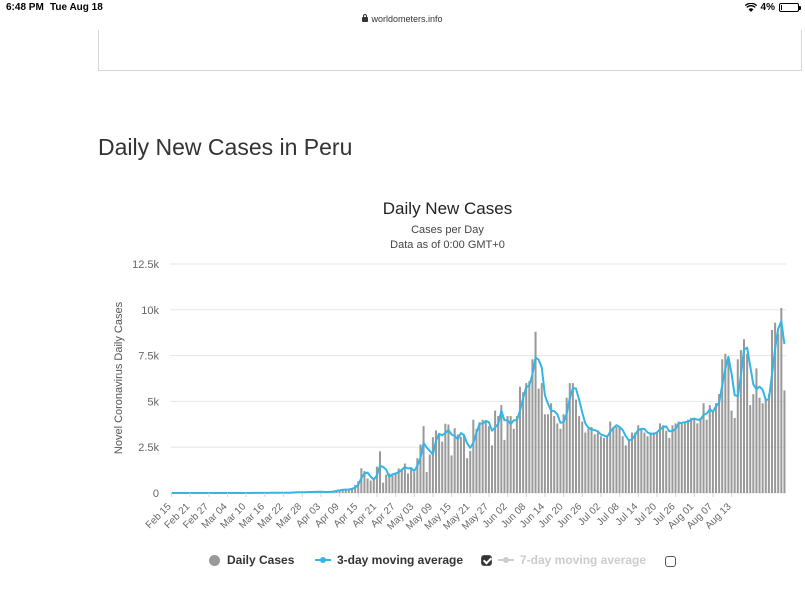 This screenshot has width=805, height=603. What do you see at coordinates (670, 561) in the screenshot?
I see `avg7-checkbox` at bounding box center [670, 561].